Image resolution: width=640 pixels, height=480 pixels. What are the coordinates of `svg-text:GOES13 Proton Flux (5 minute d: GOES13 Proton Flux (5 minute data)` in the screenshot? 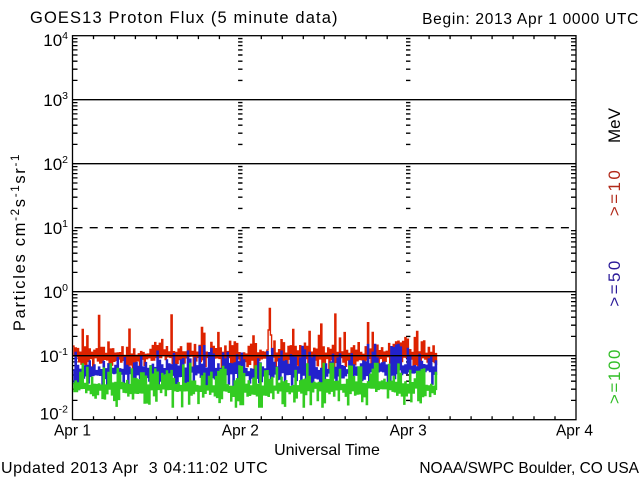 It's located at (184, 18).